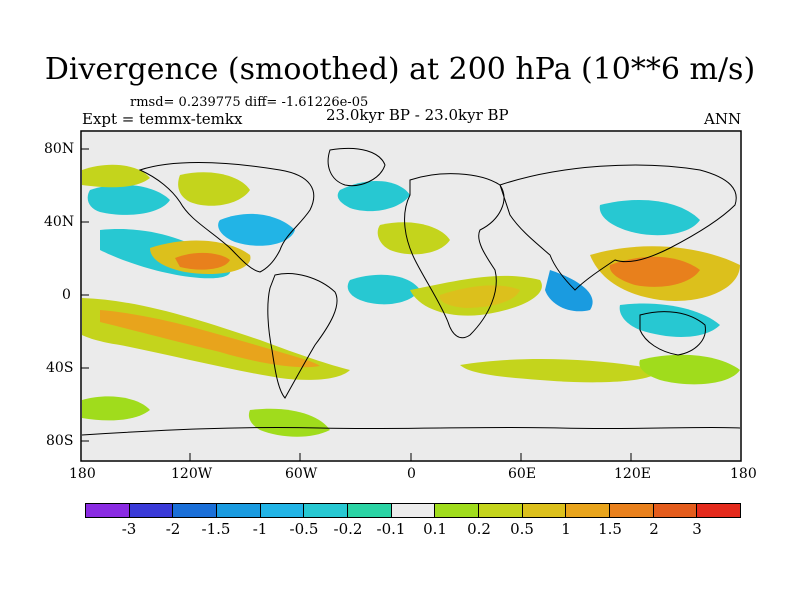  I want to click on colorbar-label: -0.2, so click(348, 529).